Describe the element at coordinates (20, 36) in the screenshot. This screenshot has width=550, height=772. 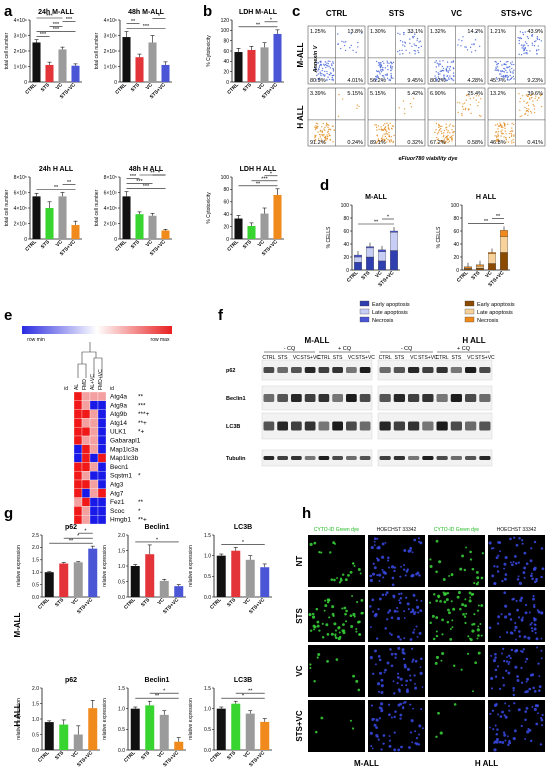
I see `y-tick-label: 3×10⁶` at that location.